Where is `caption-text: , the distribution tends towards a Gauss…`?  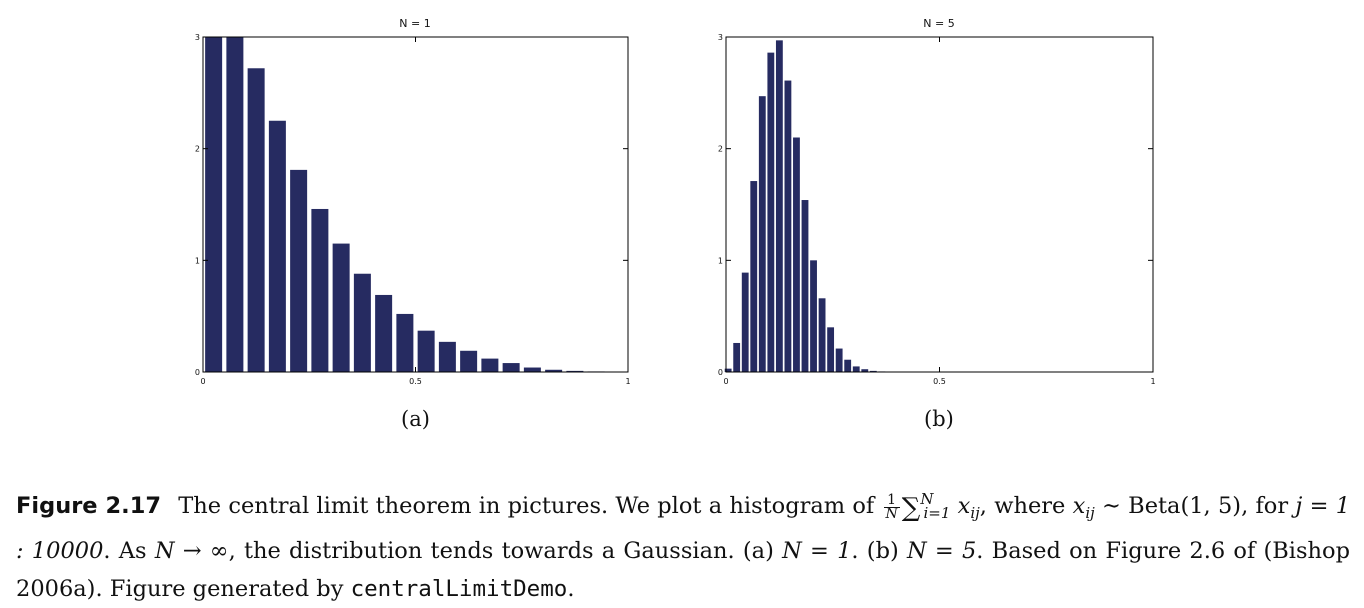 caption-text: , the distribution tends towards a Gauss… is located at coordinates (501, 551).